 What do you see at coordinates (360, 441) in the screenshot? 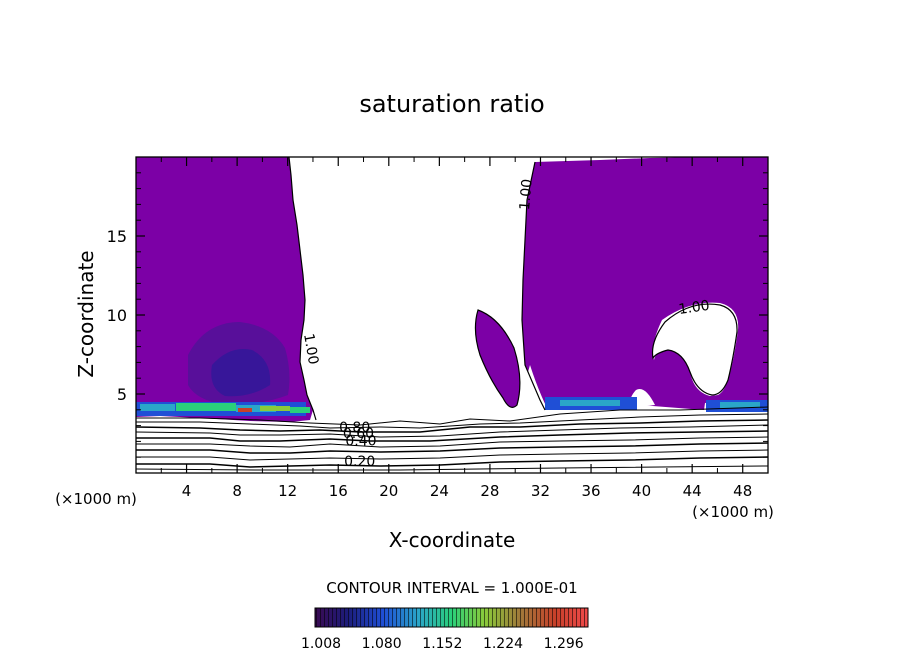
I see `contour-label: 0.40` at bounding box center [360, 441].